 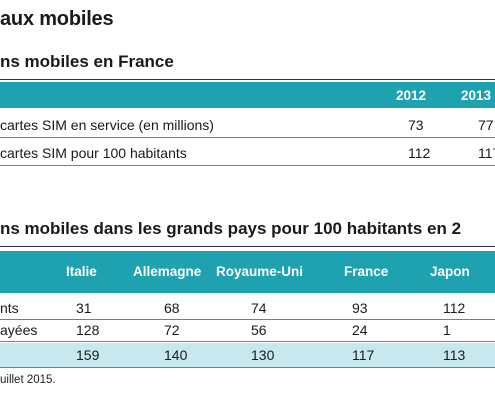 What do you see at coordinates (93, 153) in the screenshot?
I see `table1-row-label: cartes SIM pour 100 habitants` at bounding box center [93, 153].